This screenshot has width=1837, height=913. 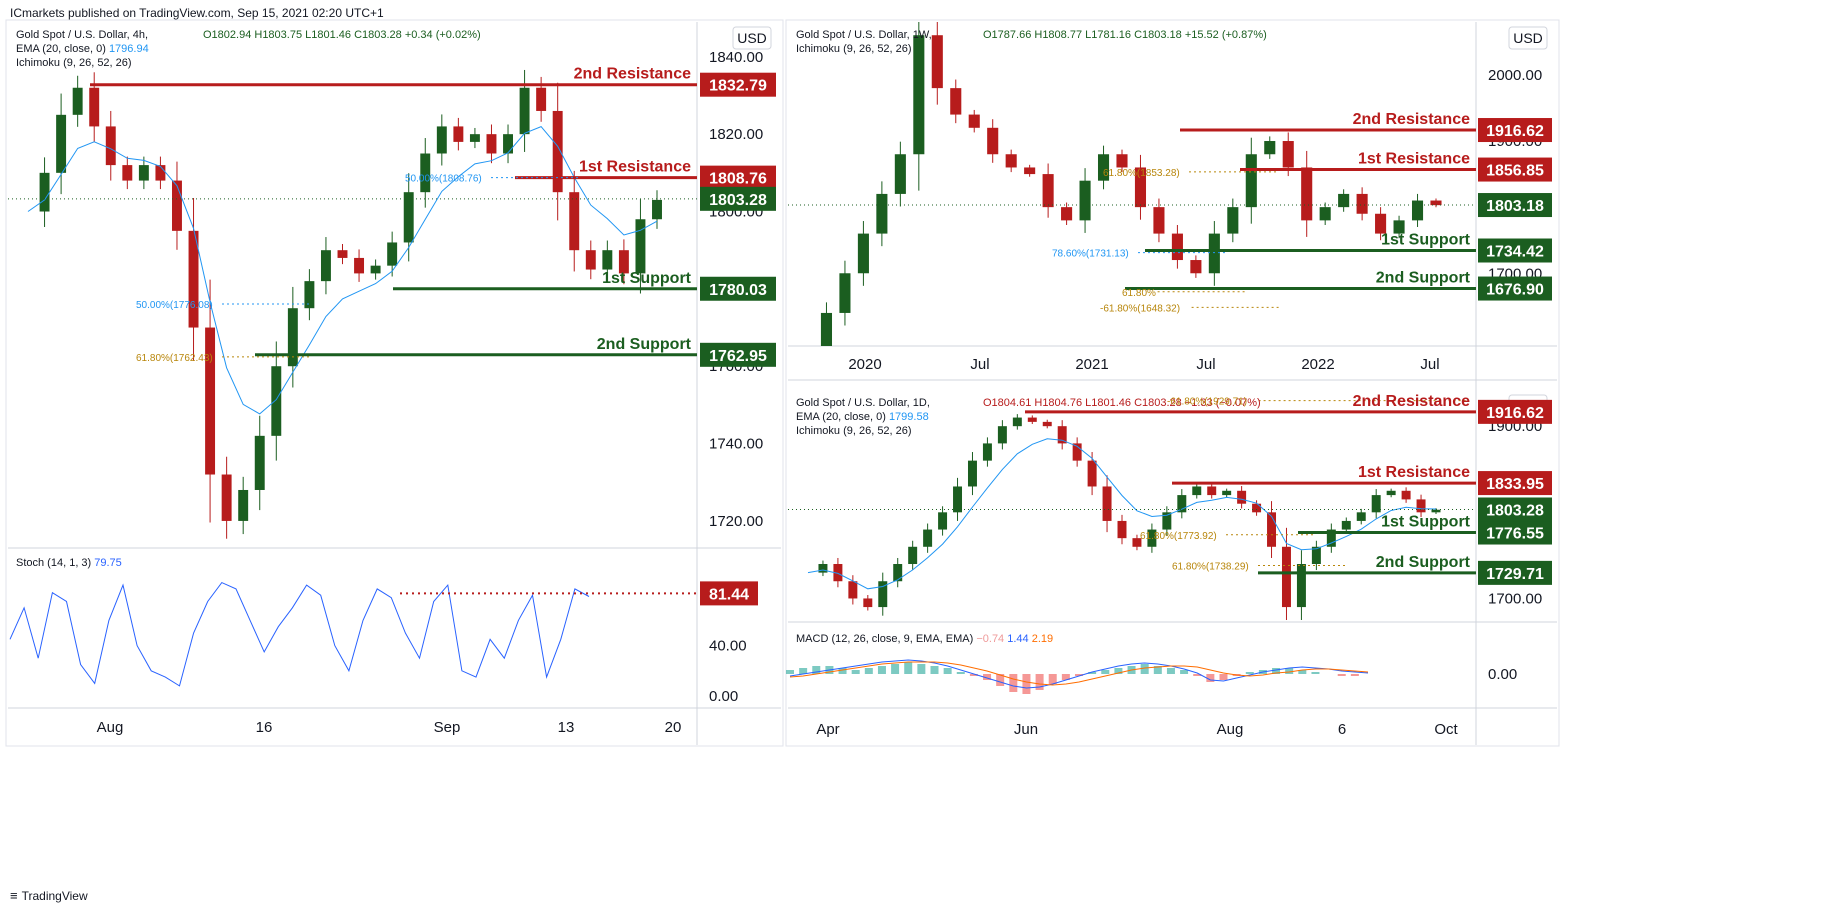 What do you see at coordinates (54, 895) in the screenshot?
I see `tradingview-logo: TradingView` at bounding box center [54, 895].